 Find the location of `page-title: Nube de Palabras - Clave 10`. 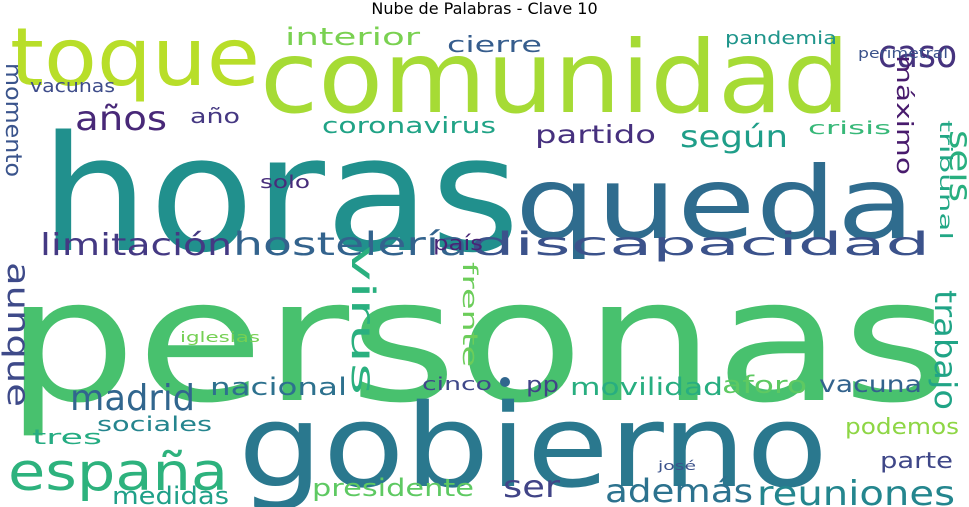

page-title: Nube de Palabras - Clave 10 is located at coordinates (484, 9).